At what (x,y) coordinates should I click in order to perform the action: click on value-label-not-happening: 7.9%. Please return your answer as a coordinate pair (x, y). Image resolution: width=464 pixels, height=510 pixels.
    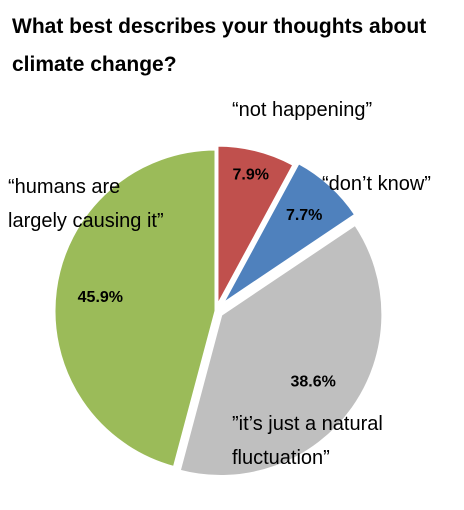
    Looking at the image, I should click on (251, 175).